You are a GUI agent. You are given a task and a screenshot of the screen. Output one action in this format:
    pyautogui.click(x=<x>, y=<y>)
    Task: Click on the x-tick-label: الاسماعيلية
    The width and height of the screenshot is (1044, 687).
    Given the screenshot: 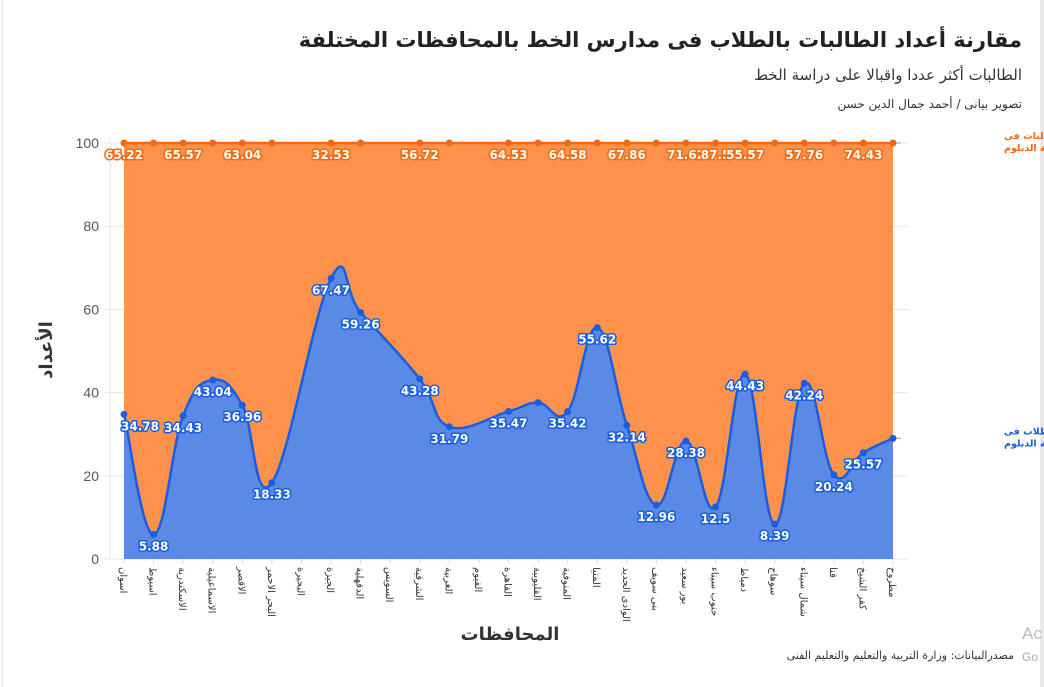 What is the action you would take?
    pyautogui.click(x=211, y=590)
    